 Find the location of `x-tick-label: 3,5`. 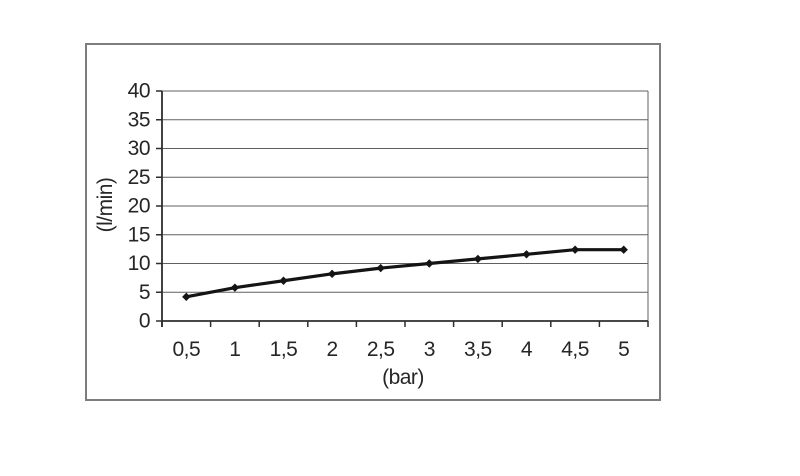

x-tick-label: 3,5 is located at coordinates (478, 349).